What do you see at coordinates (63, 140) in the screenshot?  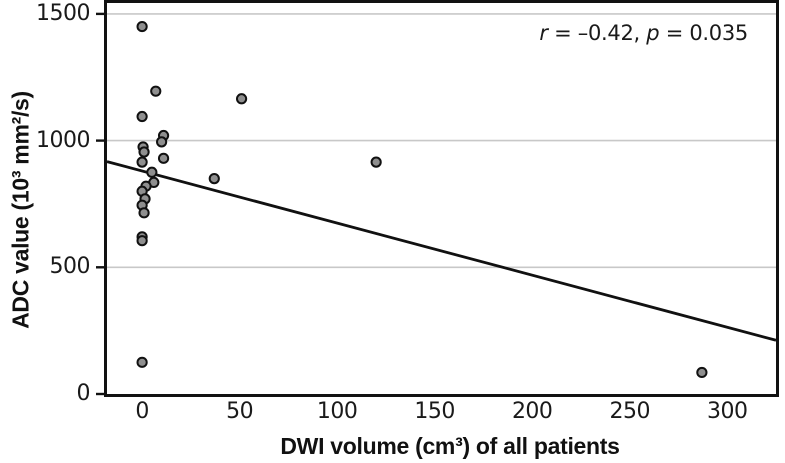 I see `y-tick-label: 1000` at bounding box center [63, 140].